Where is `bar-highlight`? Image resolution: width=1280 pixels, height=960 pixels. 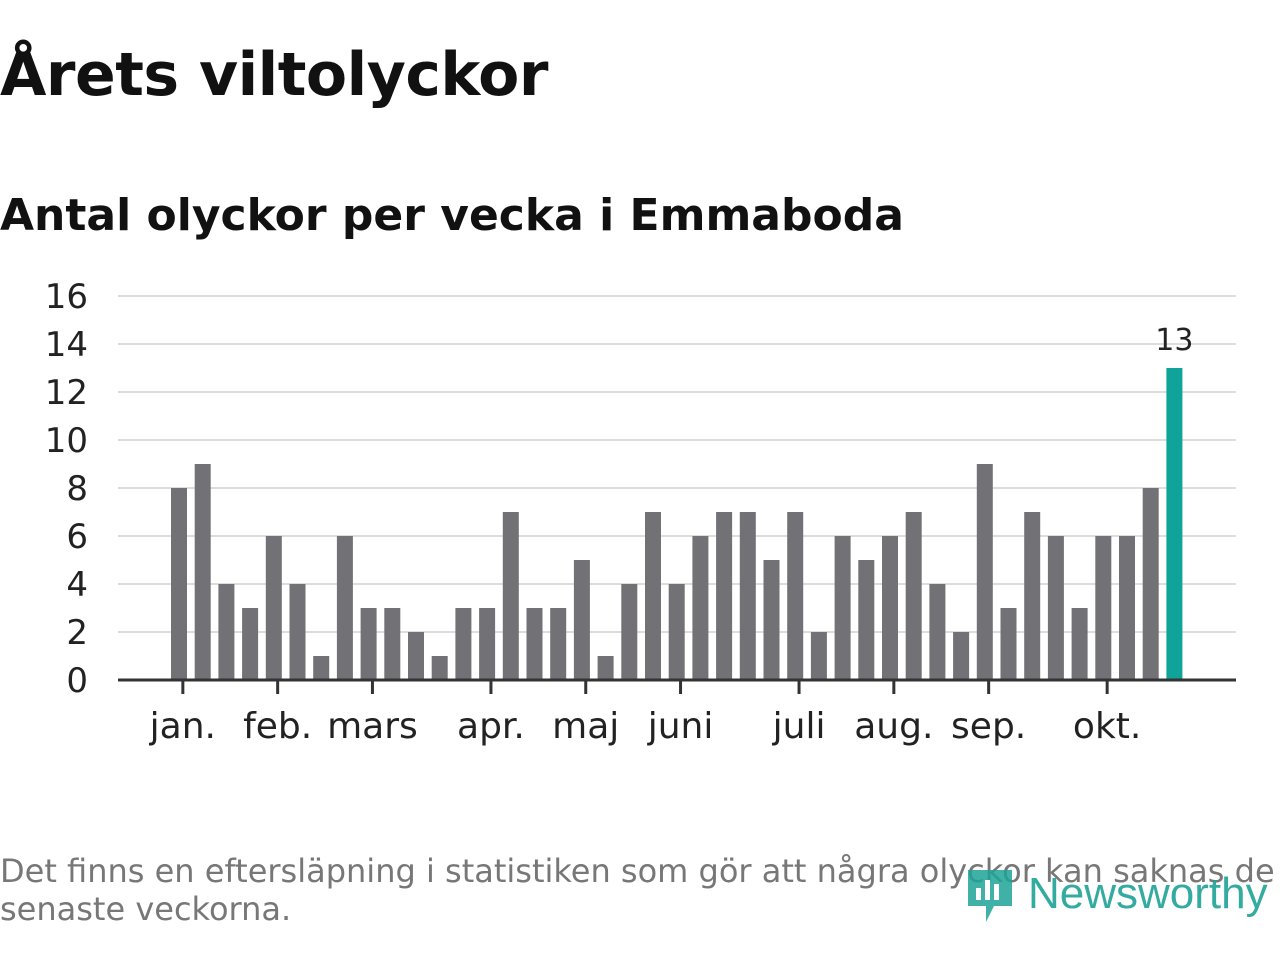 bar-highlight is located at coordinates (1174, 524).